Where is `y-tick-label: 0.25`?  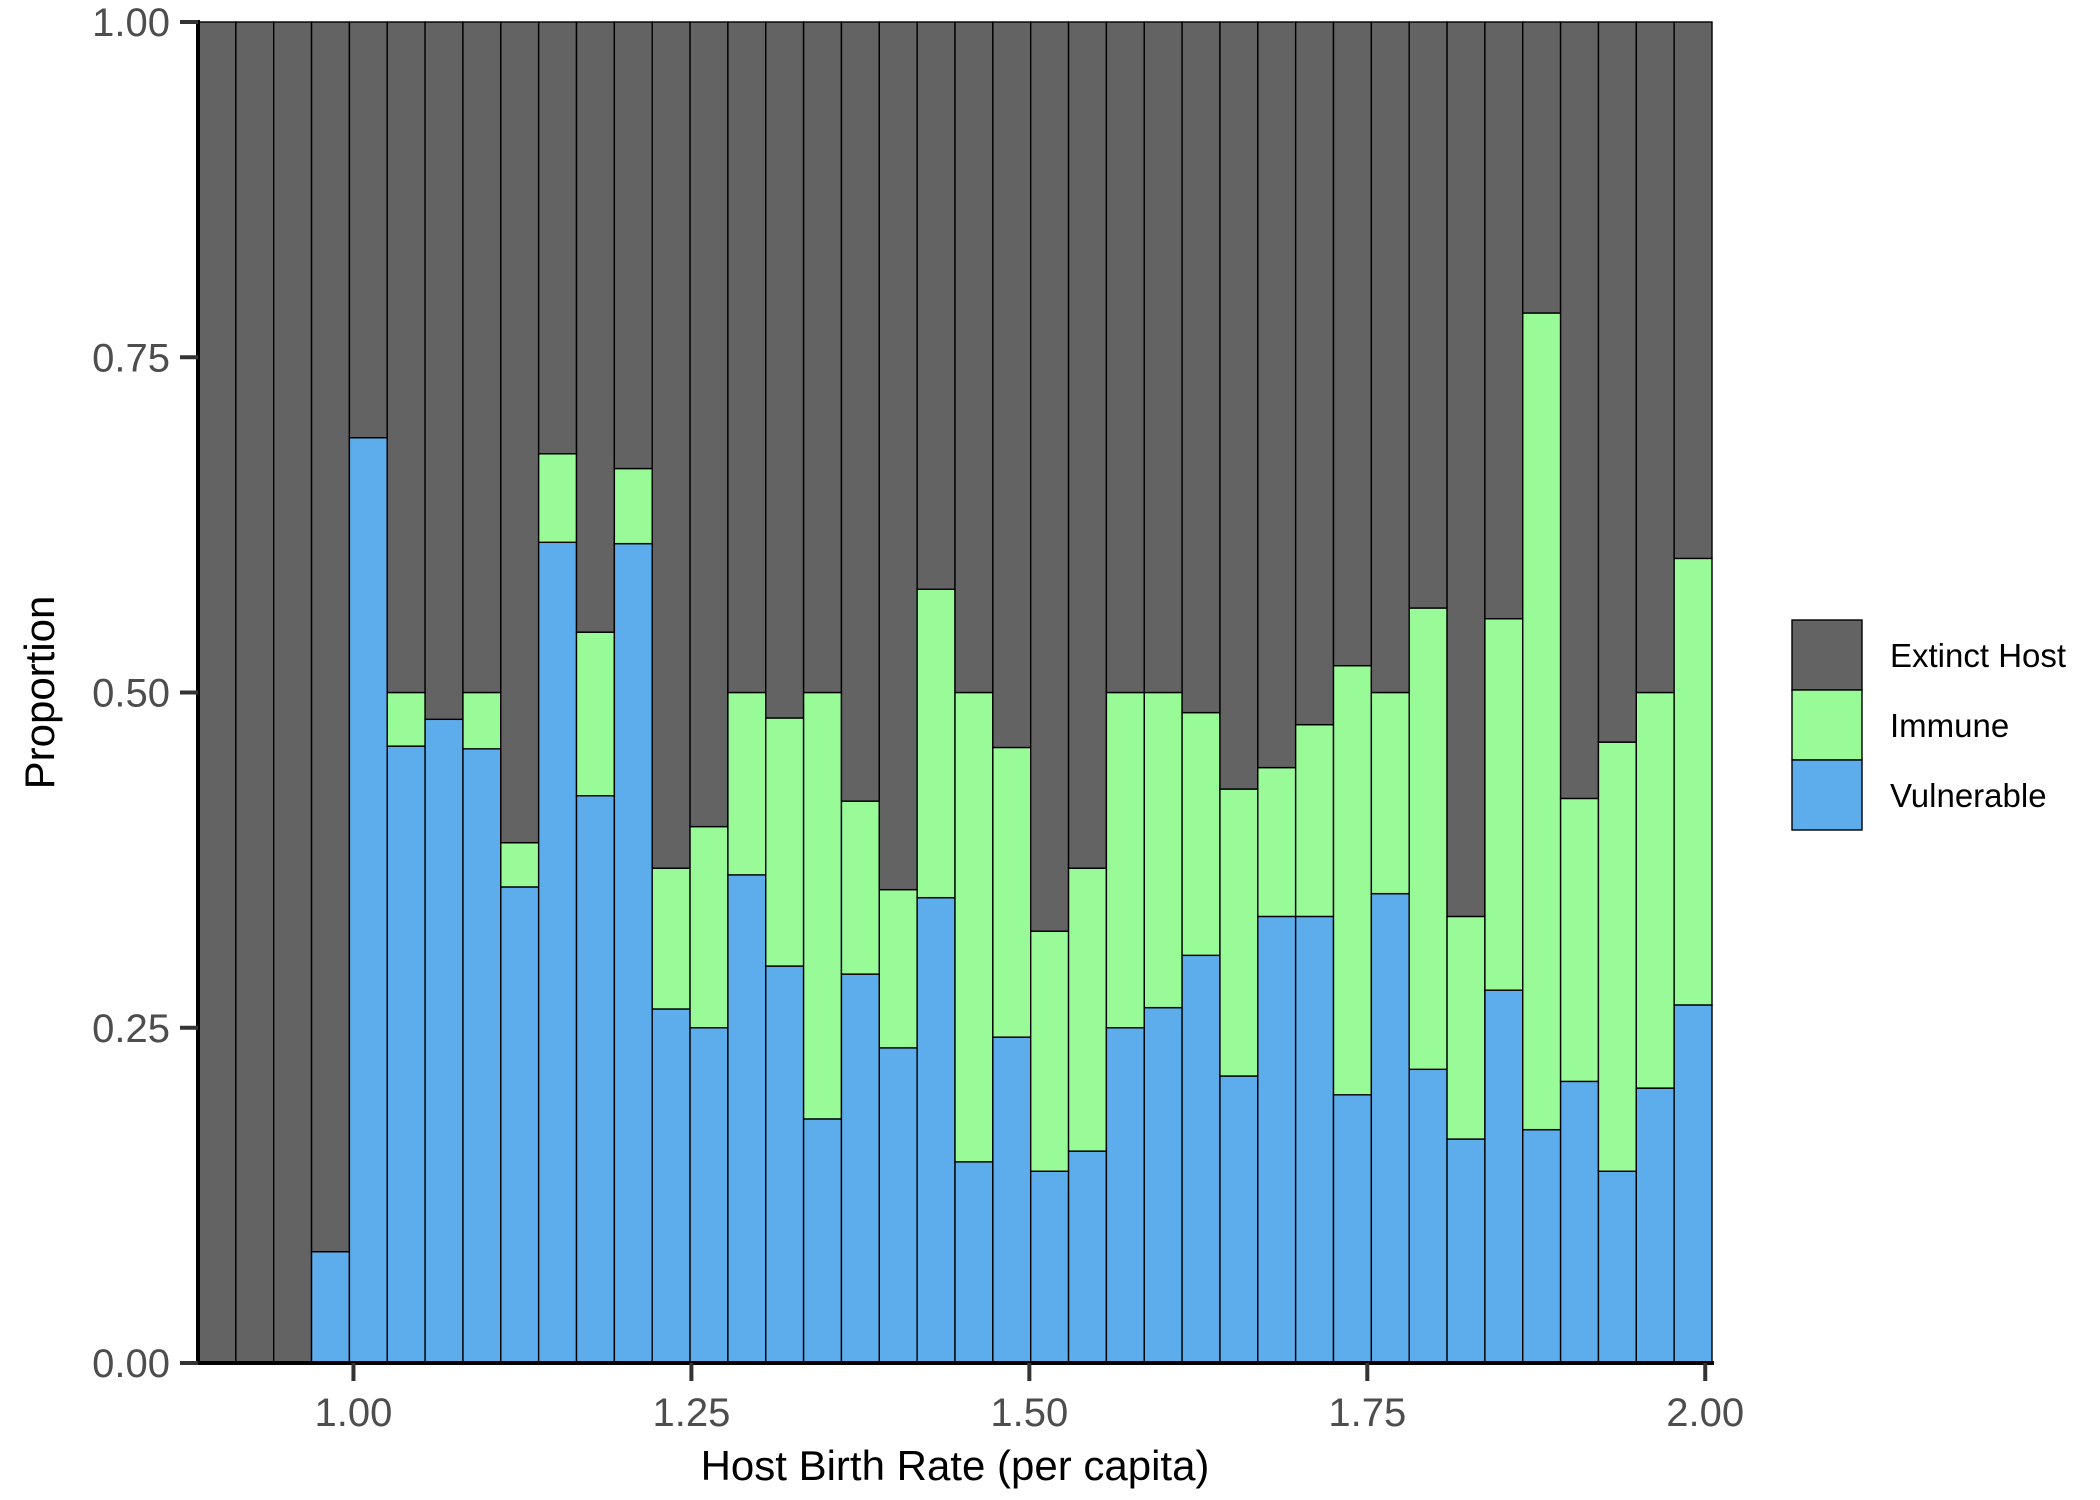 y-tick-label: 0.25 is located at coordinates (131, 1029).